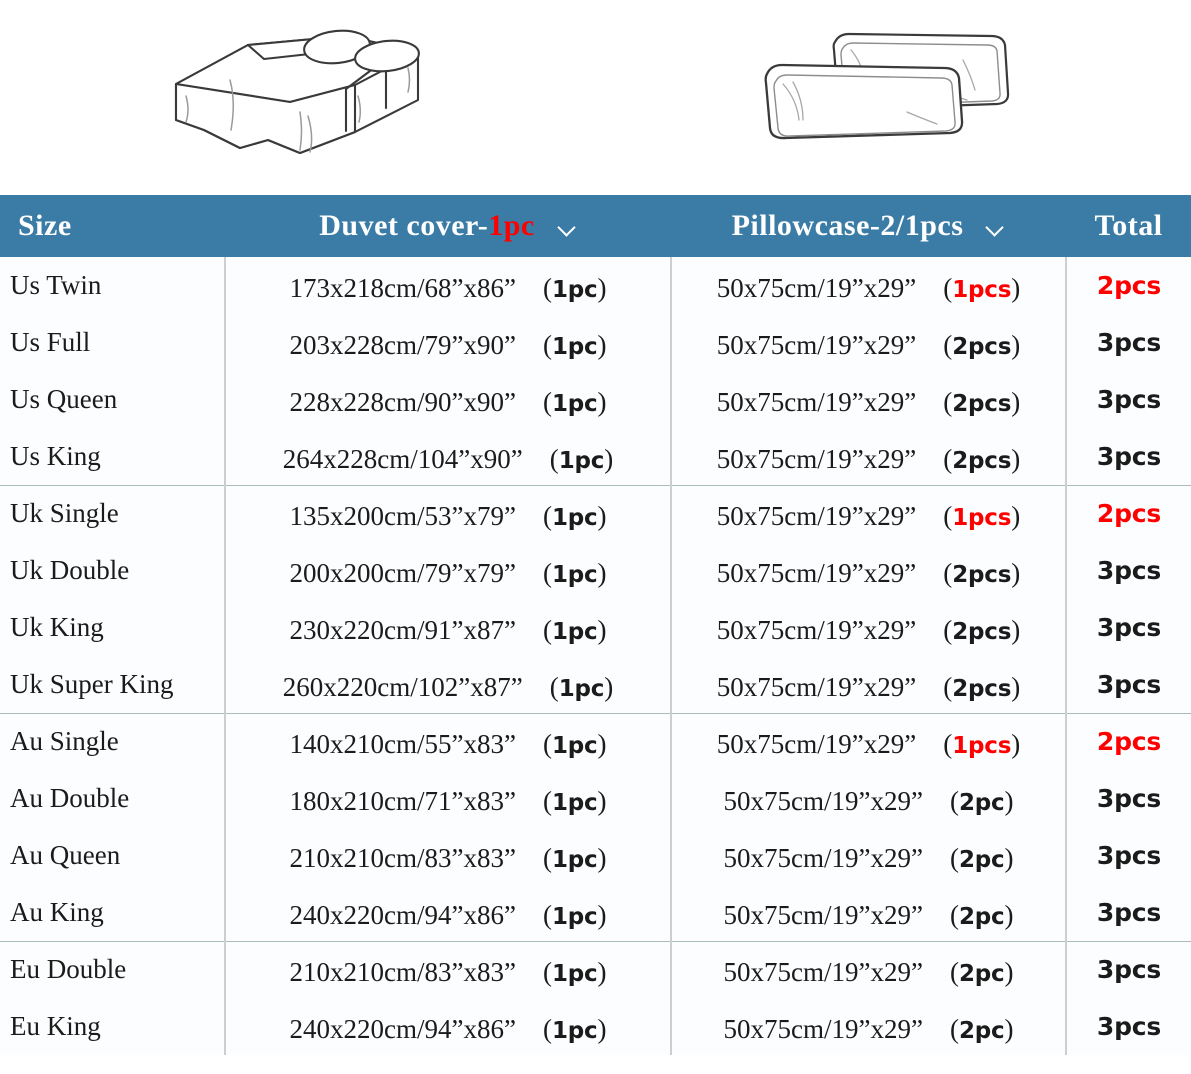  Describe the element at coordinates (402, 686) in the screenshot. I see `duvet-dimension: 260x220cm/102”x87”` at that location.